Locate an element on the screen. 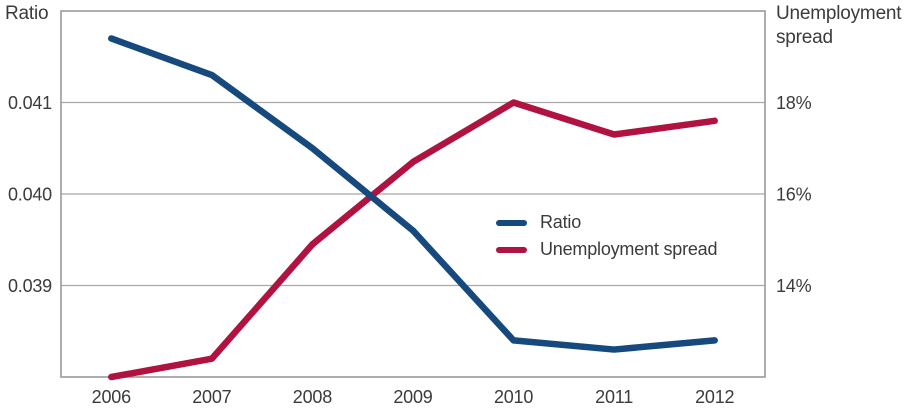 The height and width of the screenshot is (412, 910). legend-item-unemployment-spread: Unemployment spread is located at coordinates (606, 249).